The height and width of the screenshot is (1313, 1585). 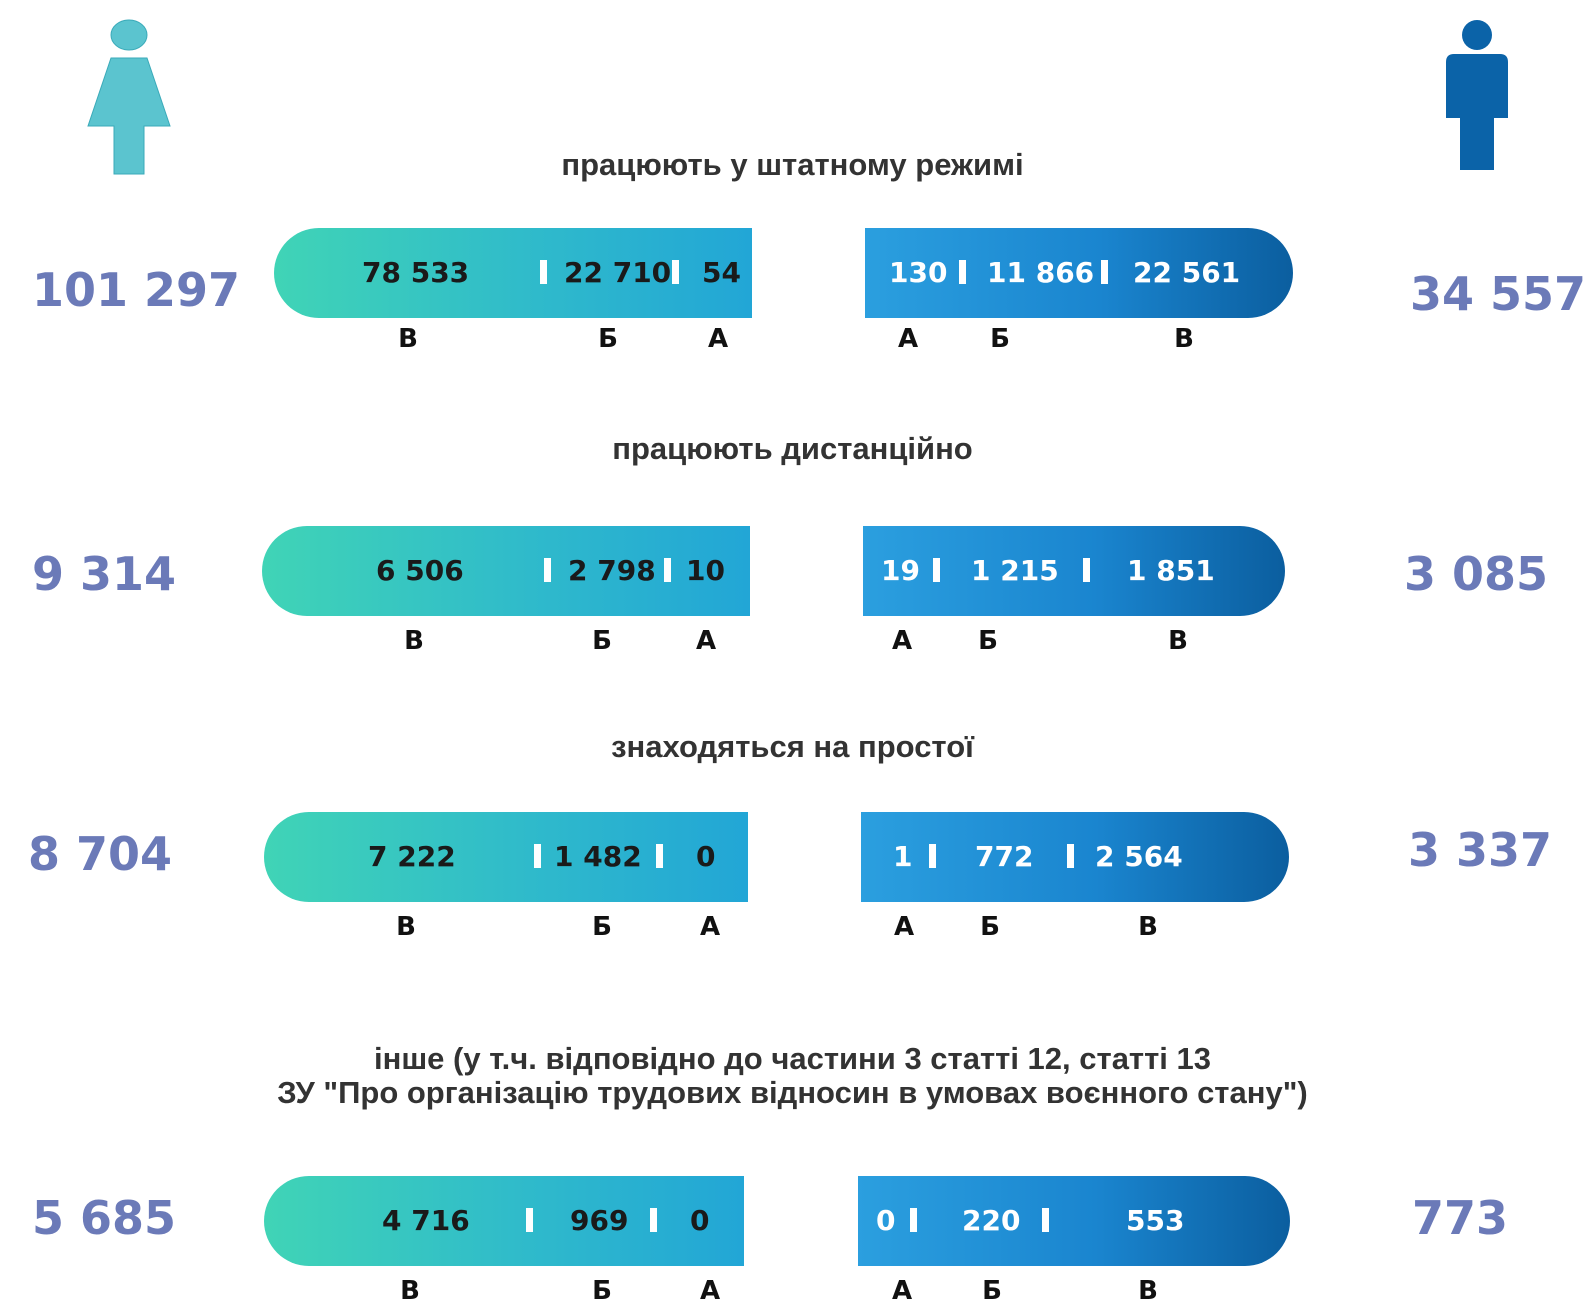 I want to click on female-value-v: 4 716, so click(x=426, y=1220).